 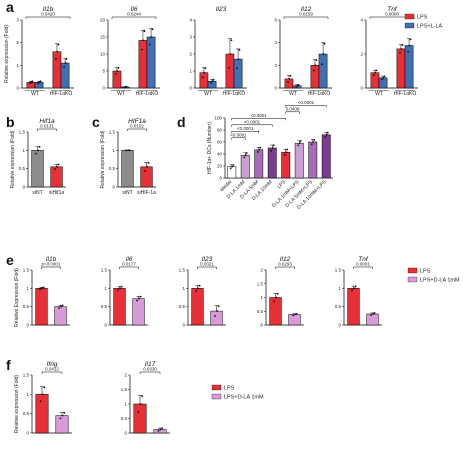 I want to click on x-tick-label: siNT, so click(x=127, y=193).